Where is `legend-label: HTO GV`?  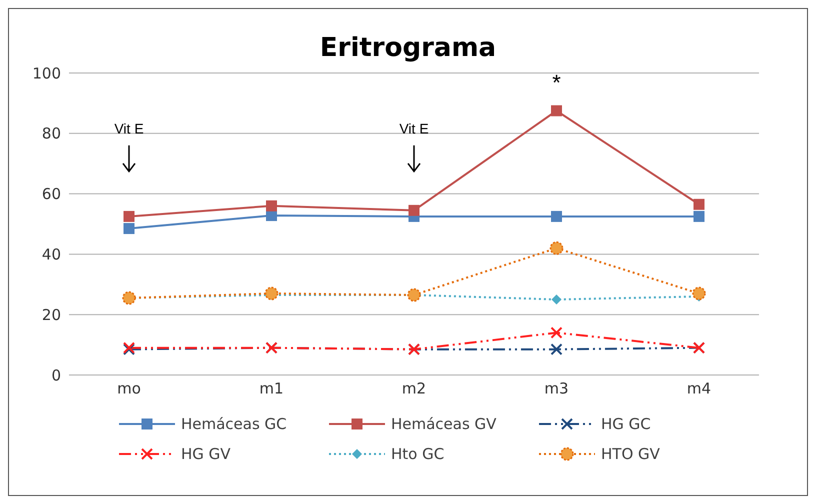 legend-label: HTO GV is located at coordinates (630, 454).